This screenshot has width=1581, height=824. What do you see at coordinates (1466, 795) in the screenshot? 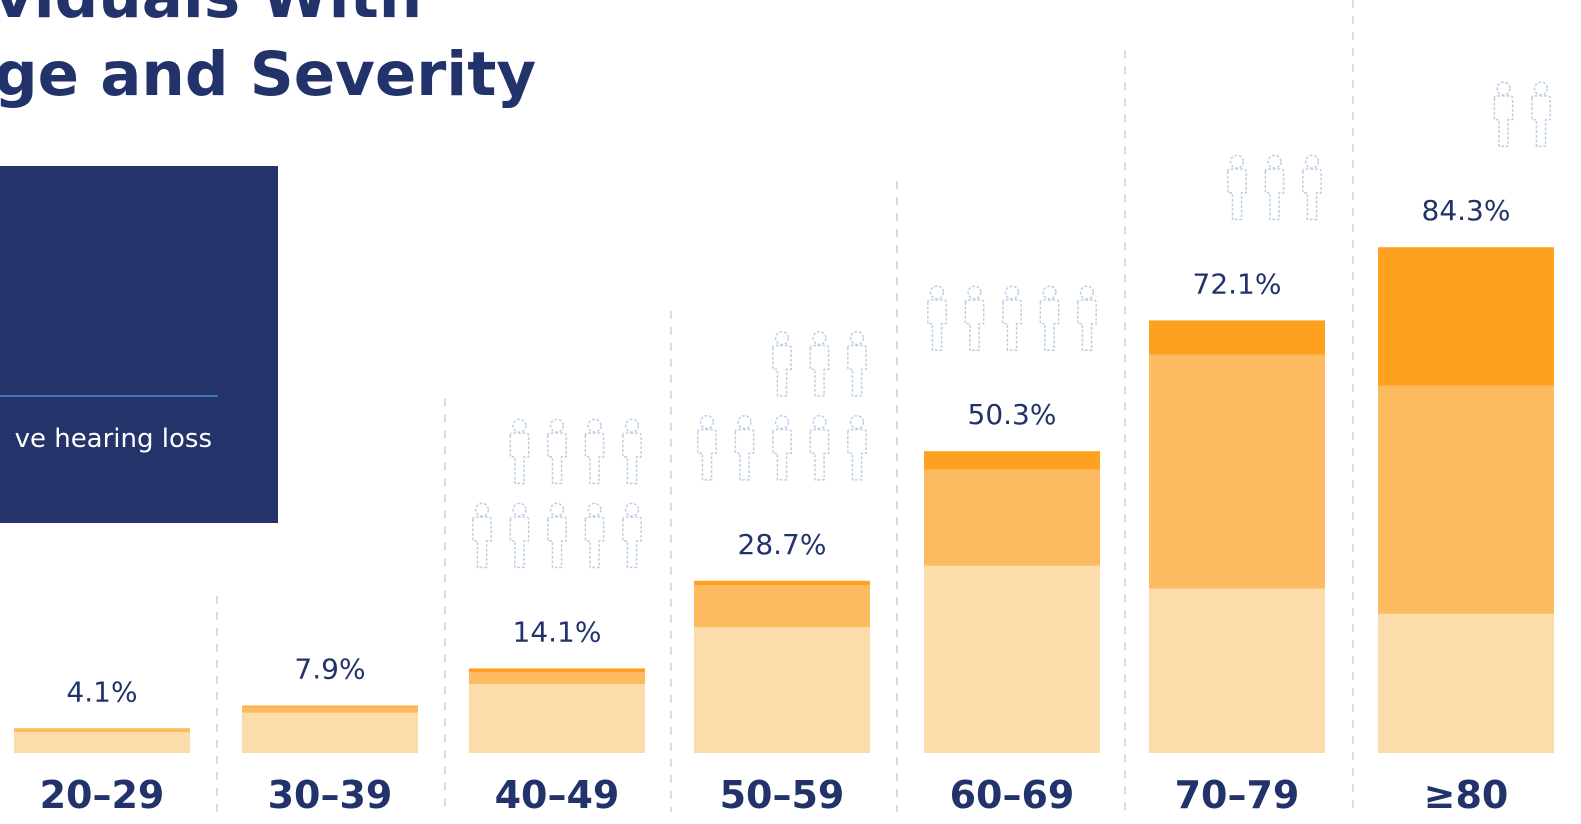
I see `category-label-ge80: ≥80` at bounding box center [1466, 795].